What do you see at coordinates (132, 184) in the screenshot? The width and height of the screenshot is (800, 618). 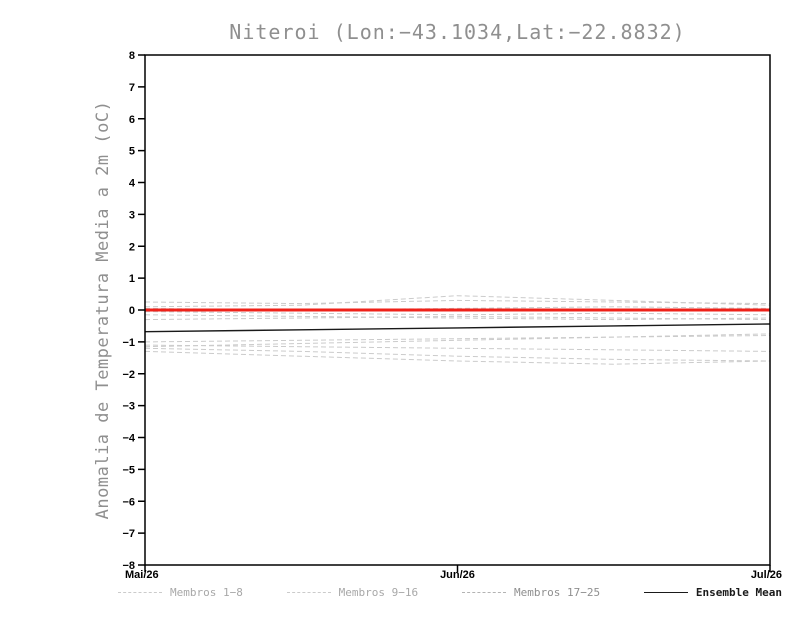 I see `svg-text: 4` at bounding box center [132, 184].